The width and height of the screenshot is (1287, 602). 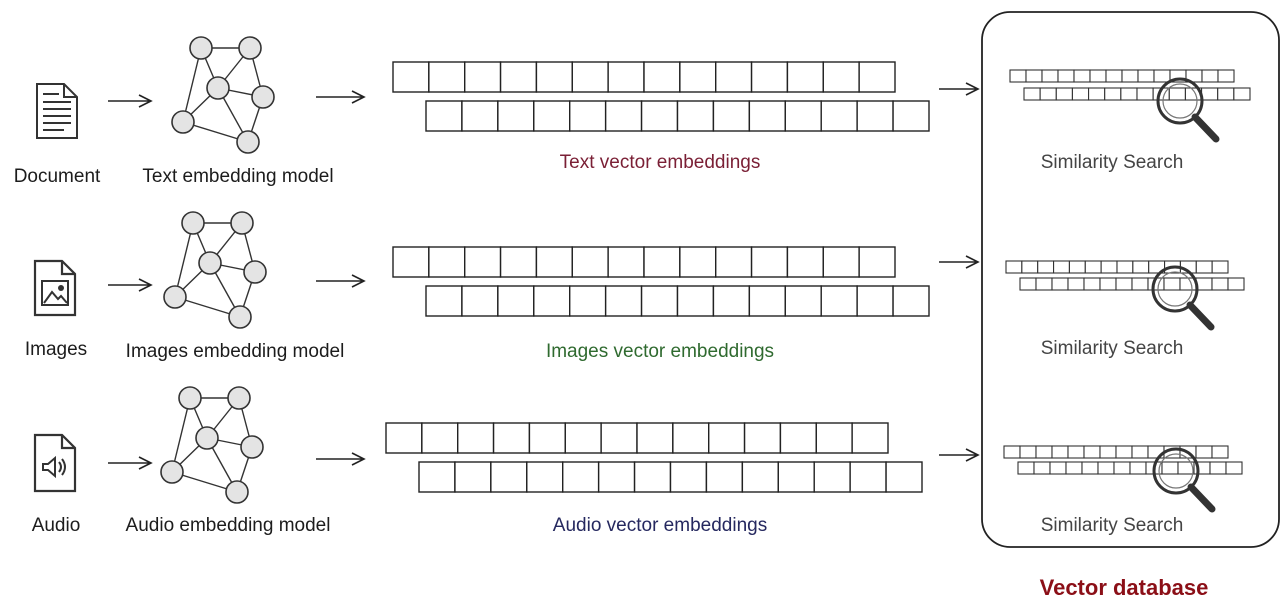 I want to click on input-label-images: Images, so click(x=56, y=349).